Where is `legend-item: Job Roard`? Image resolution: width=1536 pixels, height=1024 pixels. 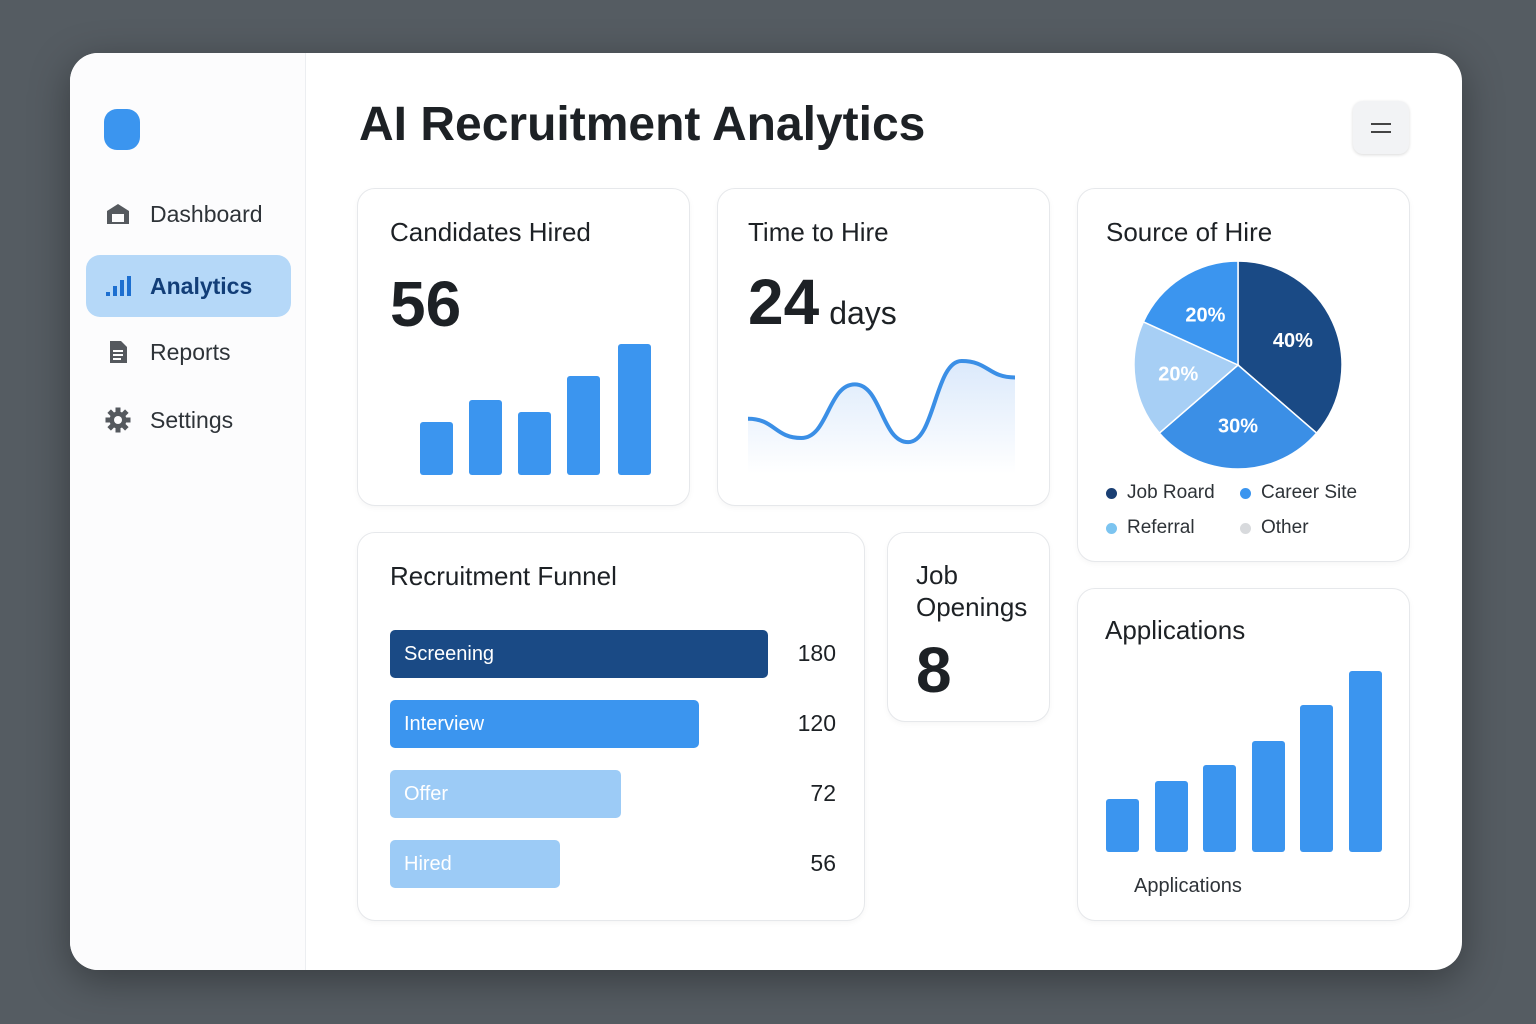 legend-item: Job Roard is located at coordinates (1160, 493).